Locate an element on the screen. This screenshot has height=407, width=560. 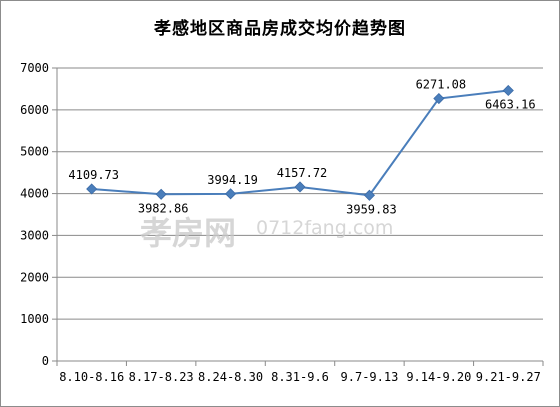
y-tick-label: 6000 is located at coordinates (34, 110).